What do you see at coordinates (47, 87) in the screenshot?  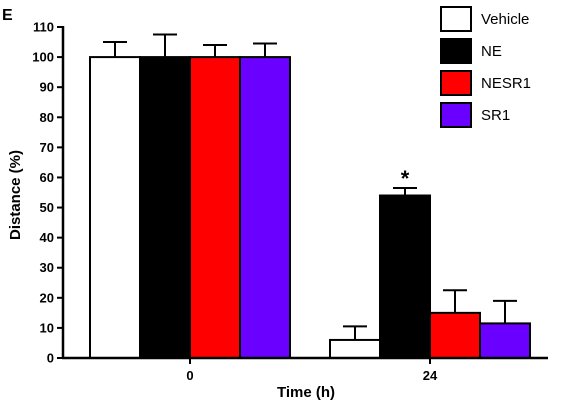 I see `y-tick-label: 90` at bounding box center [47, 87].